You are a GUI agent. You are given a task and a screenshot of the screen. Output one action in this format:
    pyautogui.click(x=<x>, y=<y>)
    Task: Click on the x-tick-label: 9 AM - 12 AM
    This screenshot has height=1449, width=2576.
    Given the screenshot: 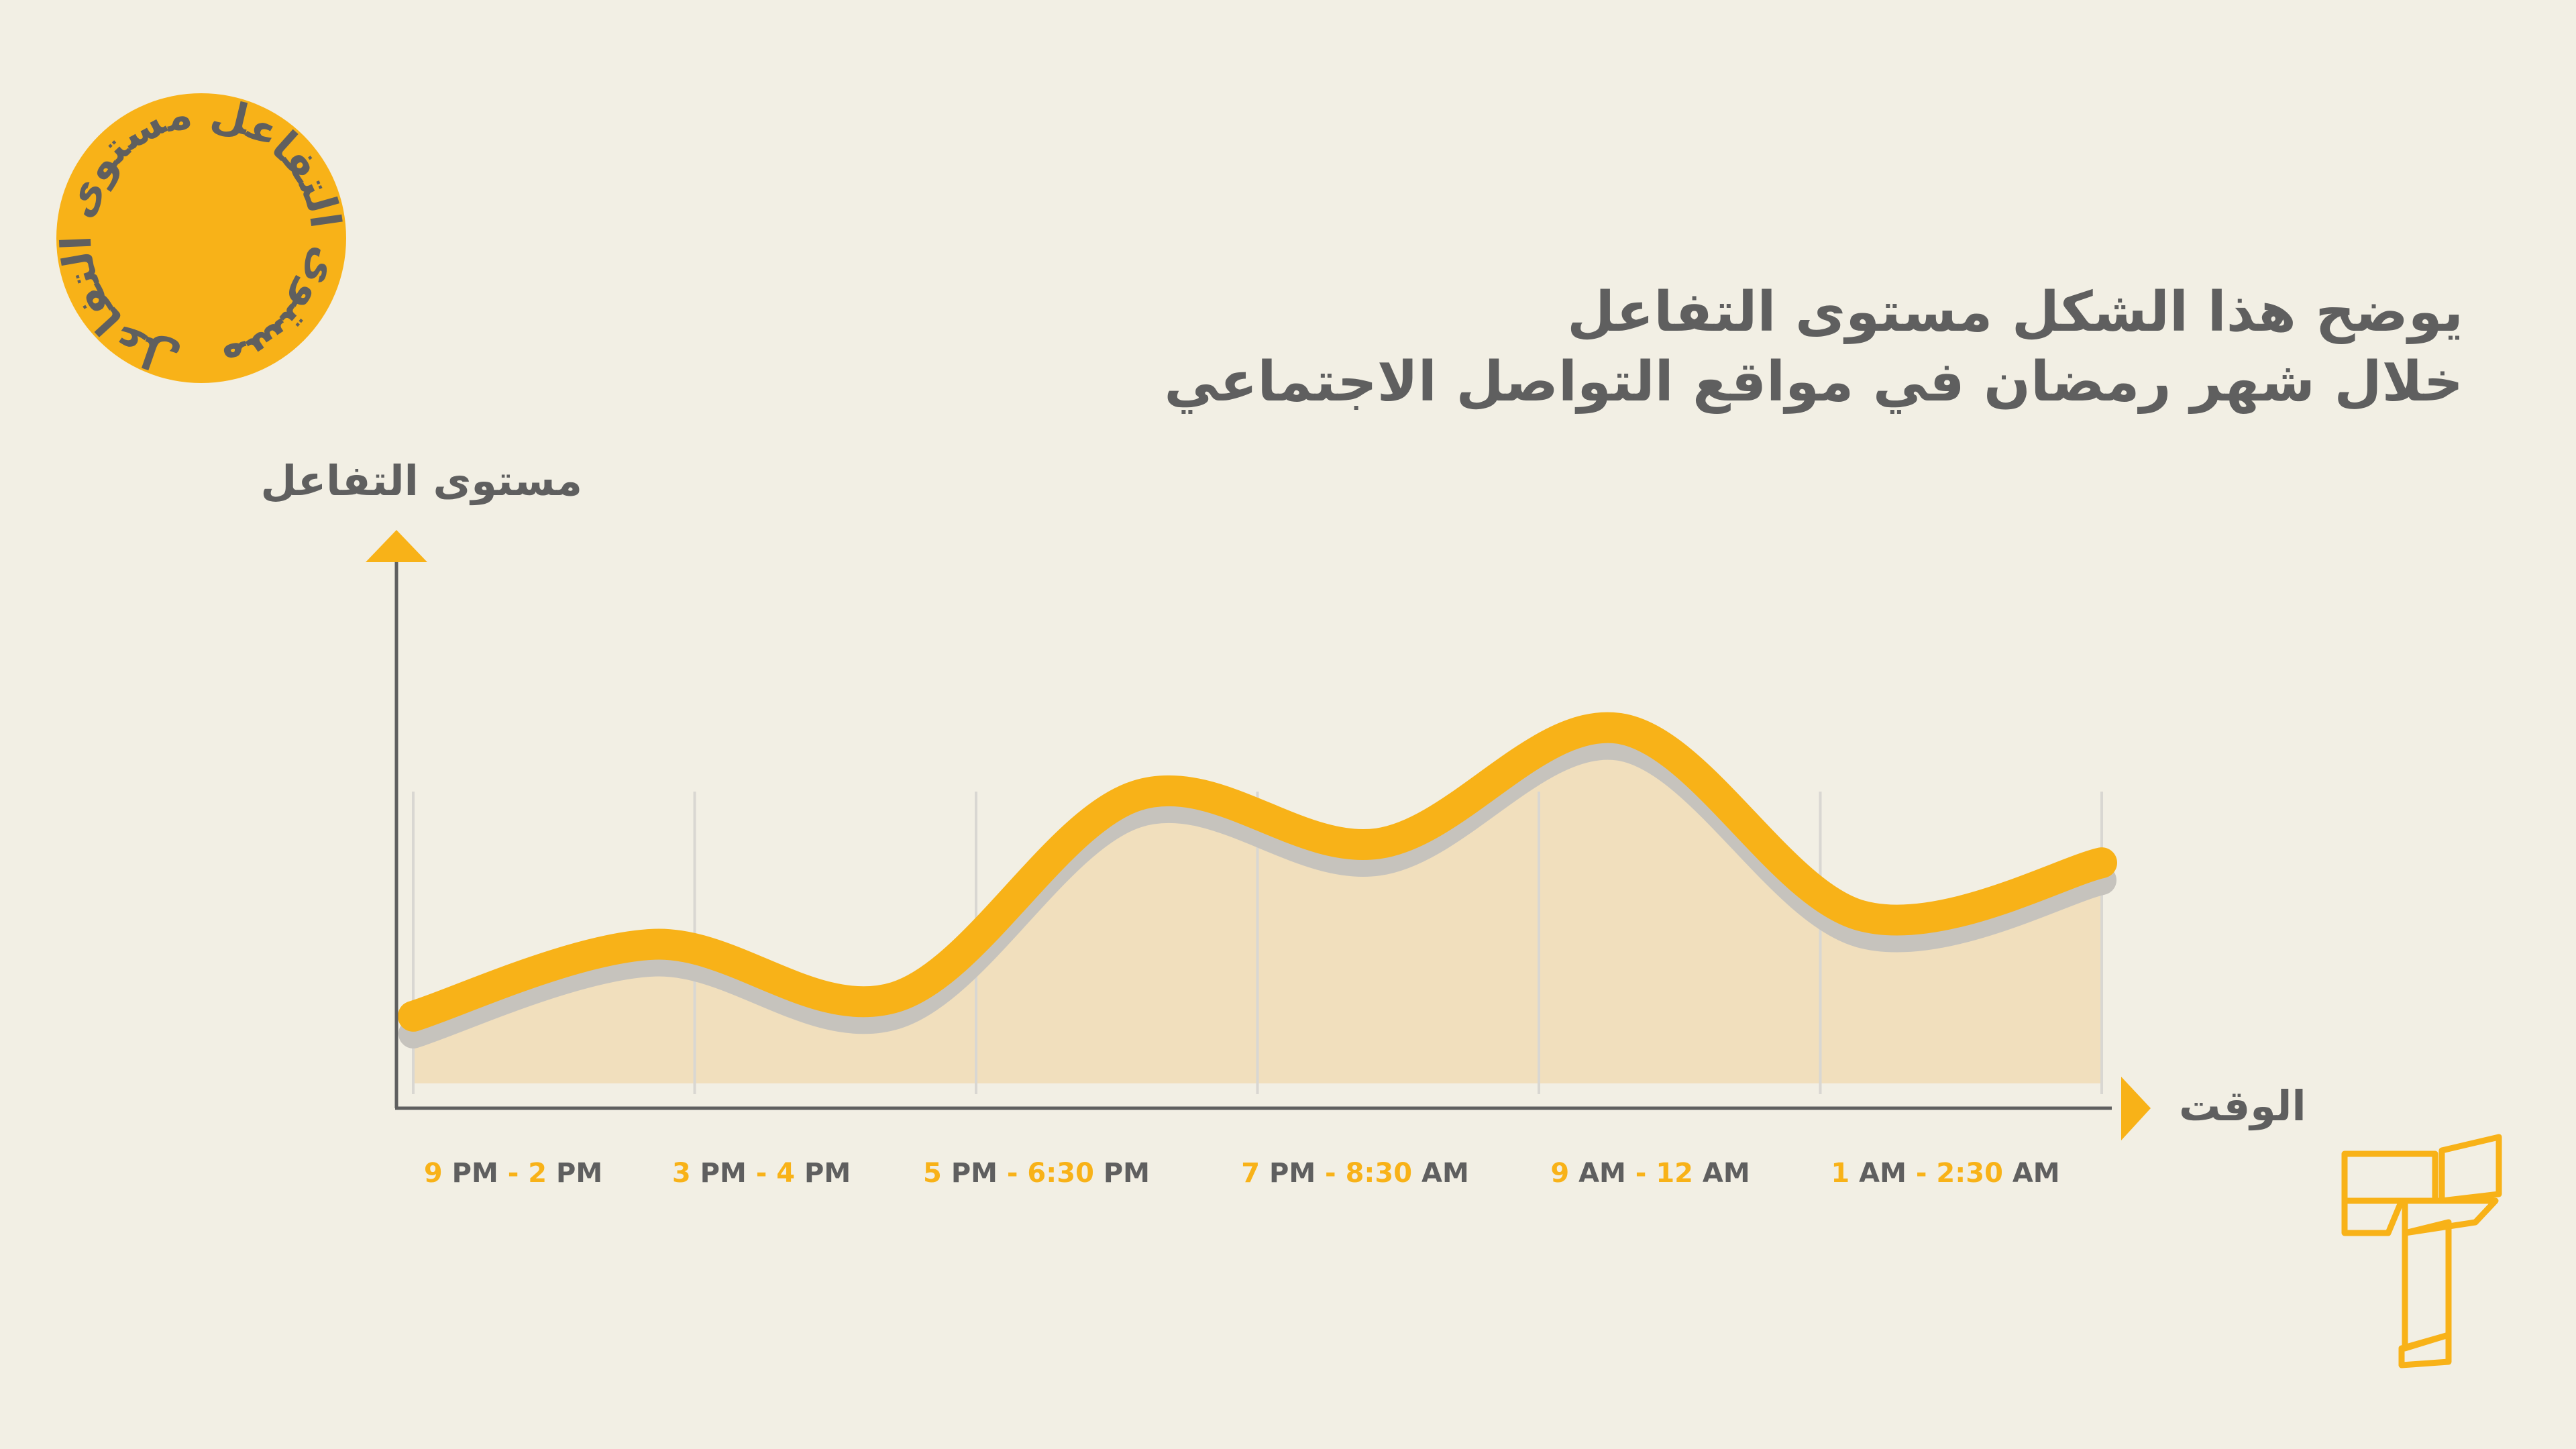 What is the action you would take?
    pyautogui.click(x=1650, y=1173)
    